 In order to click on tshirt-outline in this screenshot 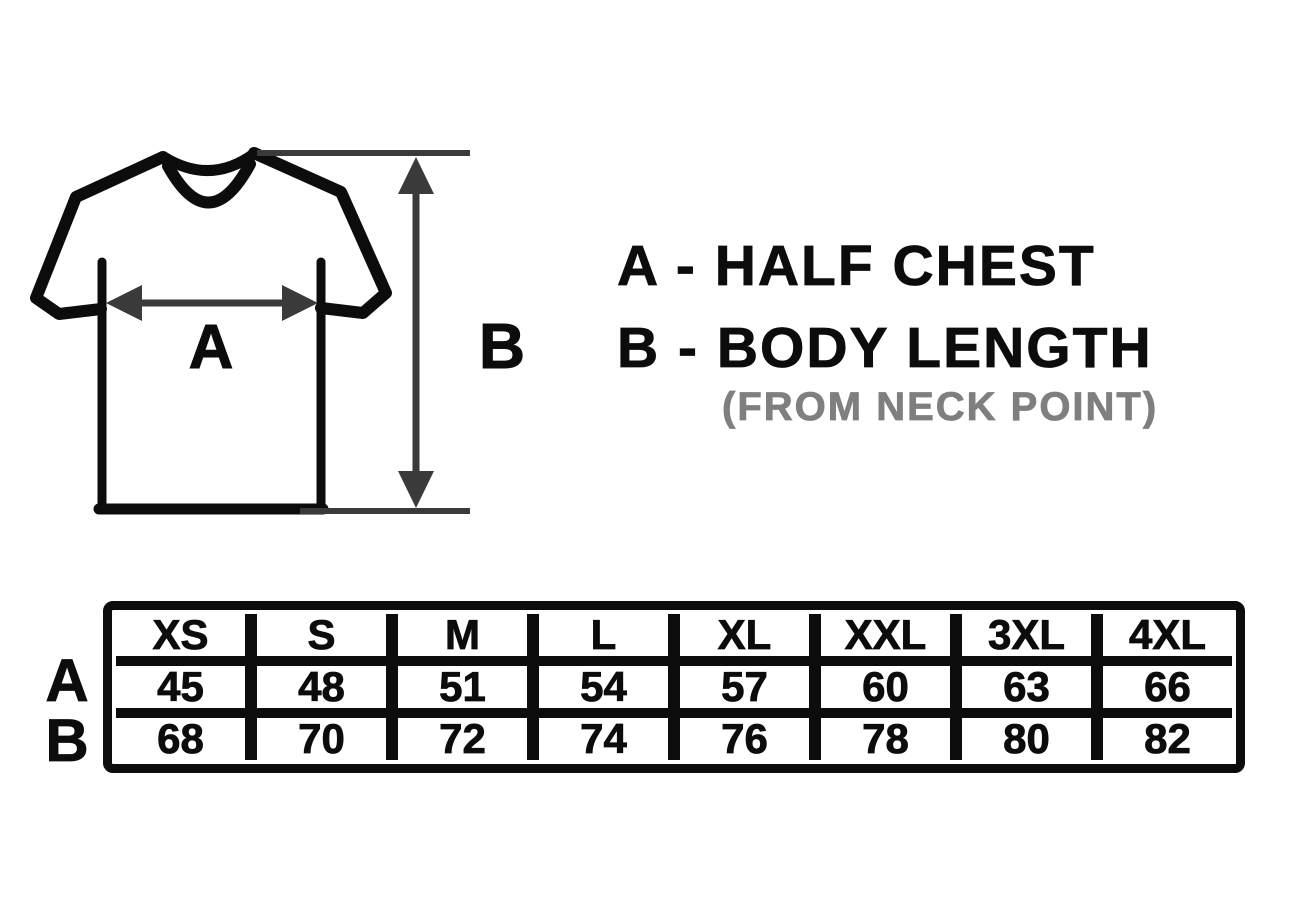, I will do `click(211, 331)`.